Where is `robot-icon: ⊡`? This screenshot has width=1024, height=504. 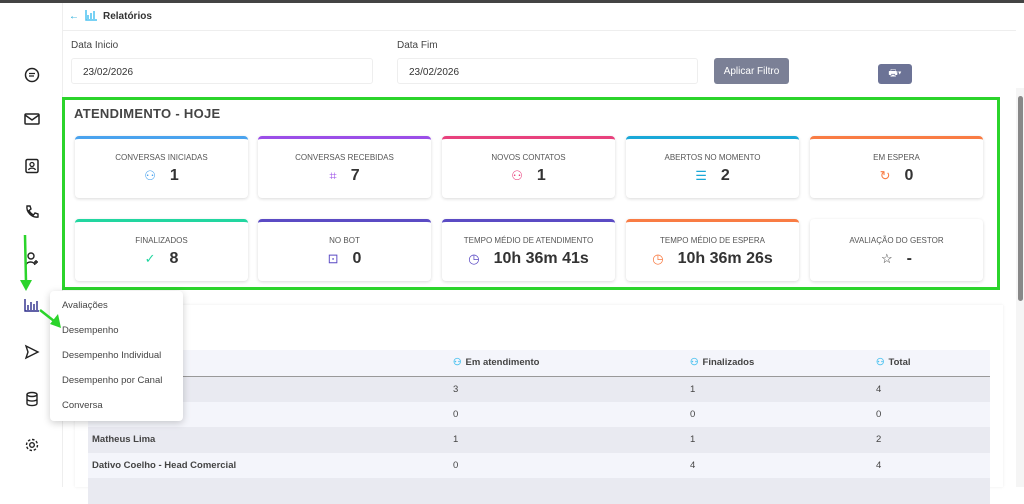
robot-icon: ⊡ is located at coordinates (333, 258).